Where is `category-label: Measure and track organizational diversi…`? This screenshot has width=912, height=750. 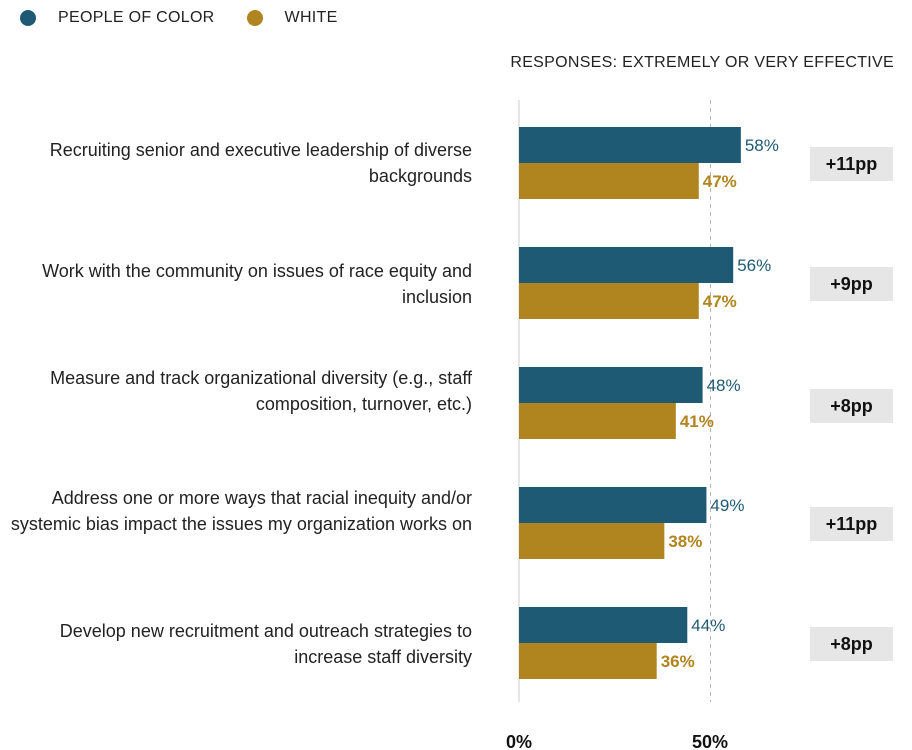 category-label: Measure and track organizational diversi… is located at coordinates (261, 391).